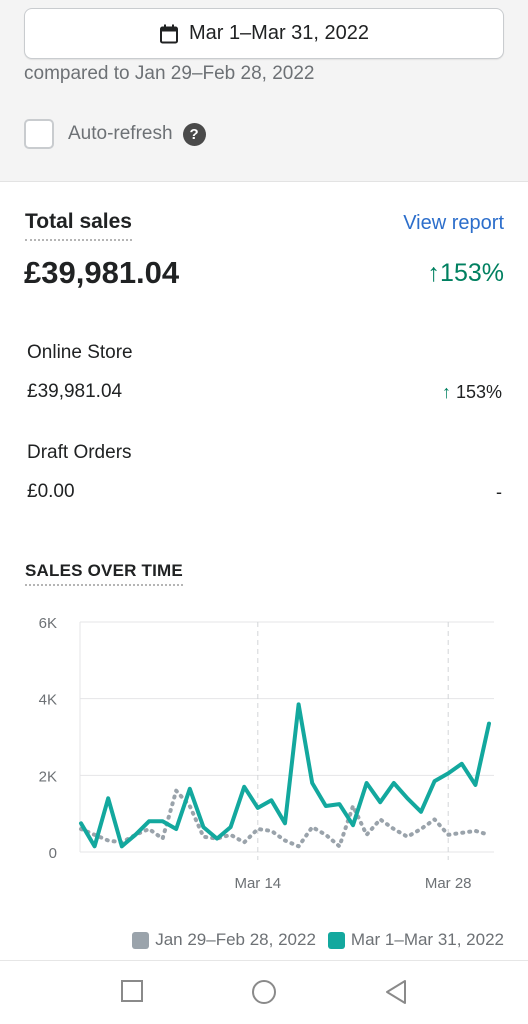 The width and height of the screenshot is (528, 1024). What do you see at coordinates (194, 134) in the screenshot?
I see `help-icon: ?` at bounding box center [194, 134].